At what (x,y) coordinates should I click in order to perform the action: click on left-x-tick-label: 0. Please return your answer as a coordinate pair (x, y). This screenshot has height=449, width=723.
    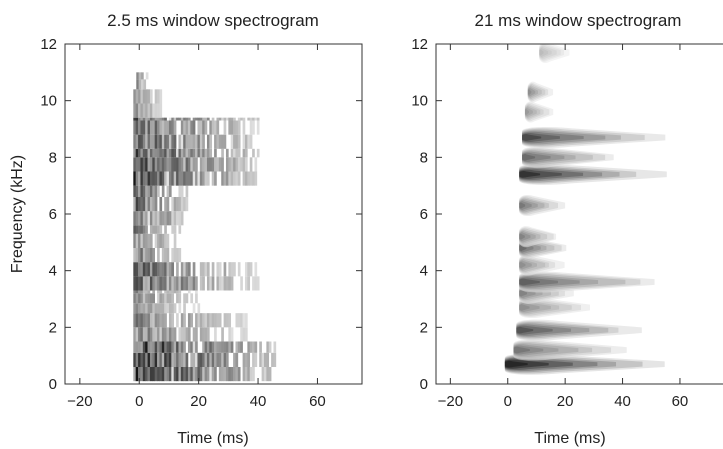
    Looking at the image, I should click on (139, 401).